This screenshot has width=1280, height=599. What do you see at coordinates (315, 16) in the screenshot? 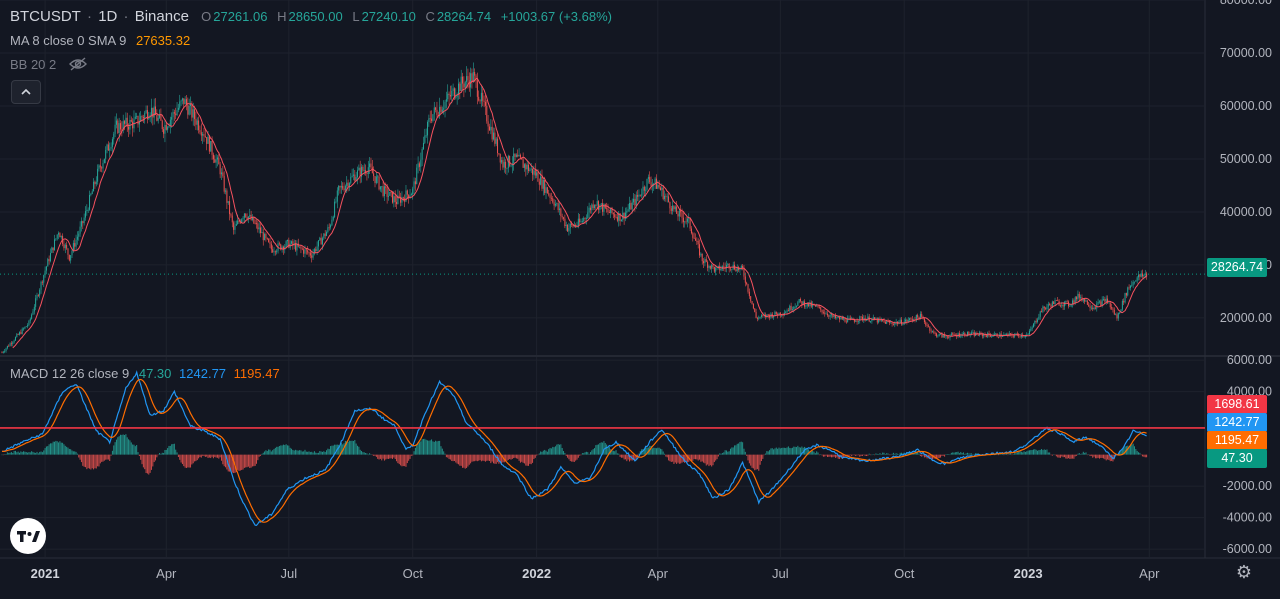
I see `high-value: 28650.00` at bounding box center [315, 16].